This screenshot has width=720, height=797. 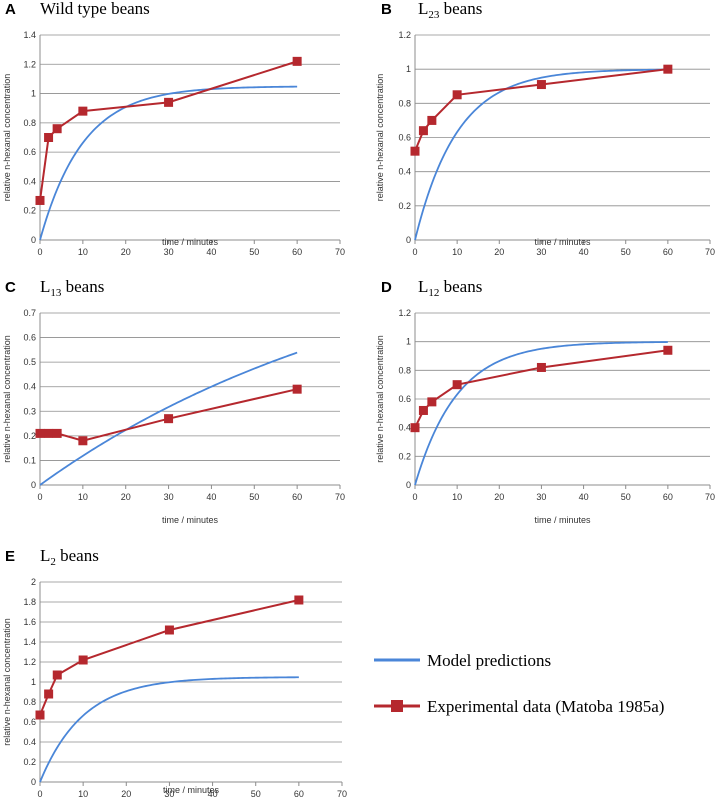 I want to click on panel-title: L2 beans, so click(x=69, y=557).